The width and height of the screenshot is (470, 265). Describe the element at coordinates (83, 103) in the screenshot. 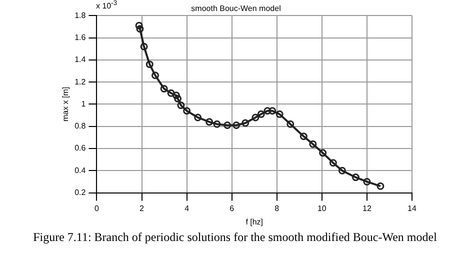

I see `y-tick-label: 1` at that location.